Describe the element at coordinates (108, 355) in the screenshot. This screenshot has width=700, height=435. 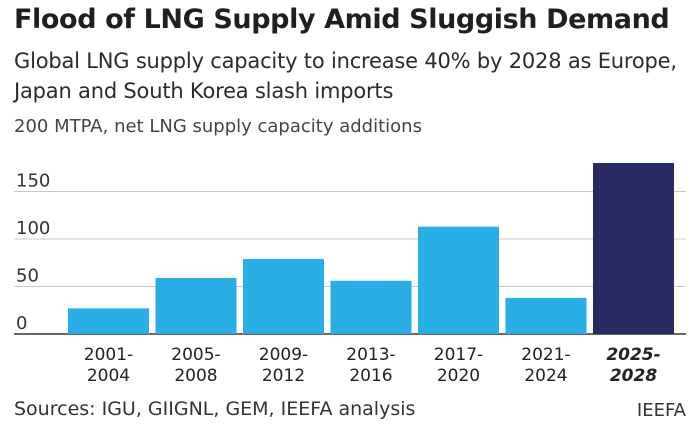
I see `x-tick-label-line: 2001-` at that location.